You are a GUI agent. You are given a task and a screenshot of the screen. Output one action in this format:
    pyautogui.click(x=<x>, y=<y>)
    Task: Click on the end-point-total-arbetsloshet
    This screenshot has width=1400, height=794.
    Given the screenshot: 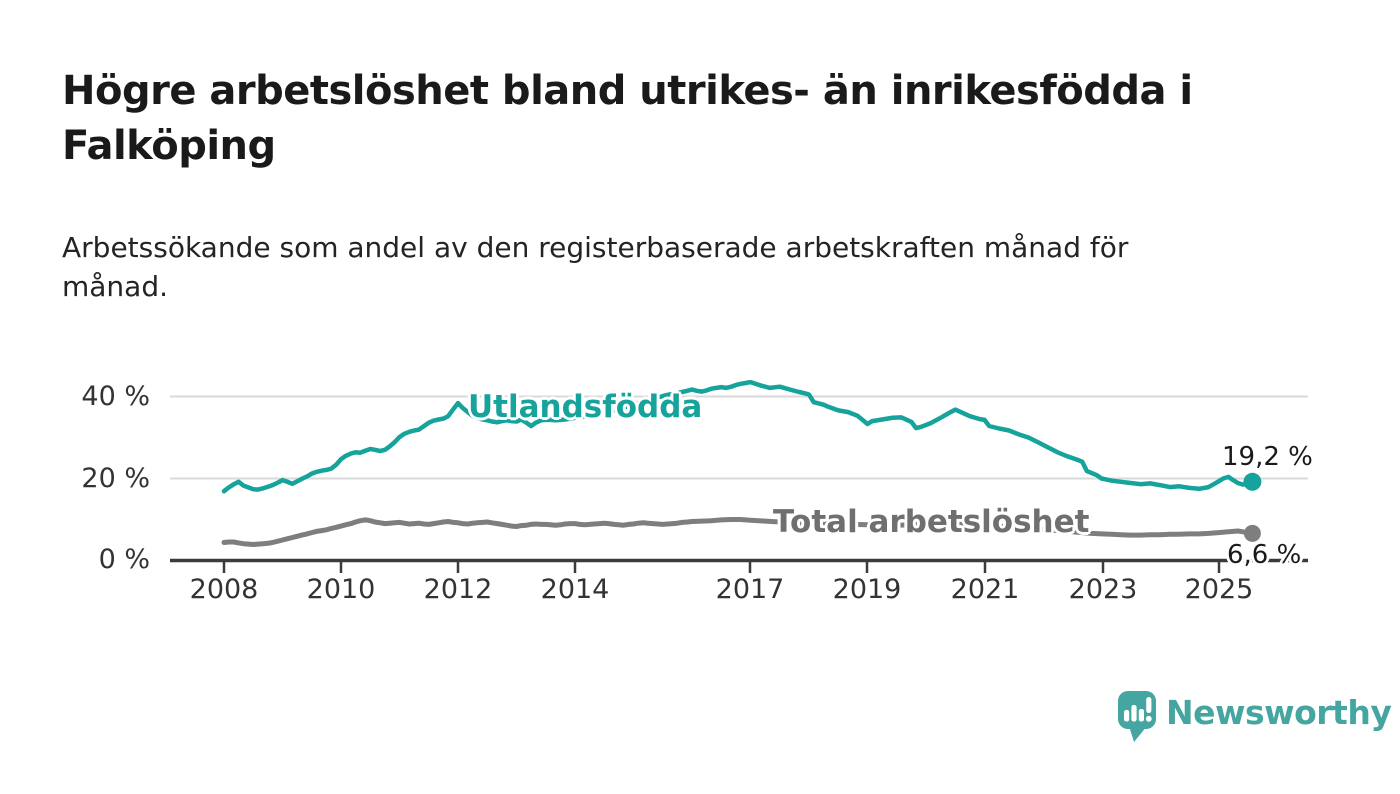 What is the action you would take?
    pyautogui.click(x=1252, y=533)
    